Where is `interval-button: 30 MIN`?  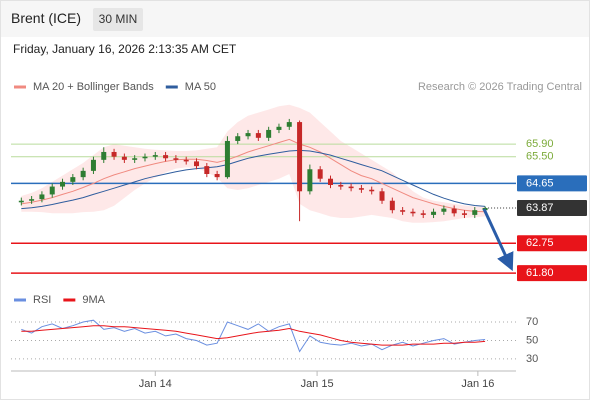 interval-button: 30 MIN is located at coordinates (118, 19).